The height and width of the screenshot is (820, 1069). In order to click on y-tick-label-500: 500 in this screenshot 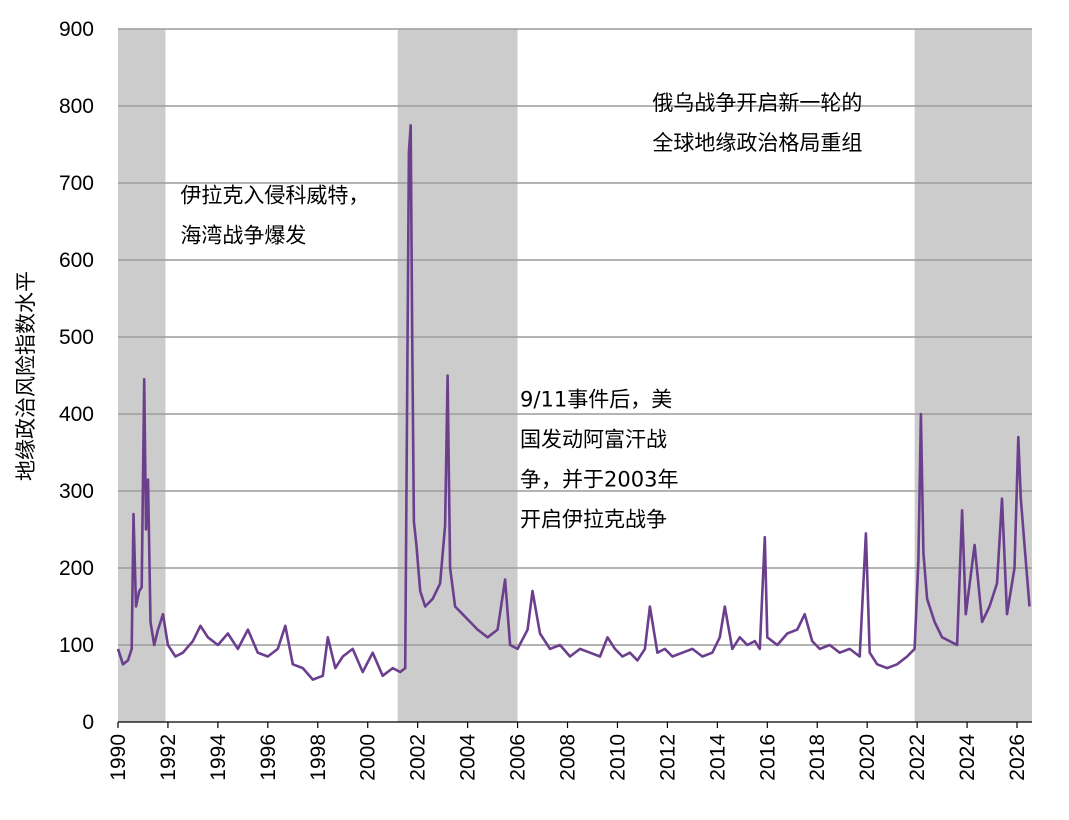, I will do `click(76, 337)`.